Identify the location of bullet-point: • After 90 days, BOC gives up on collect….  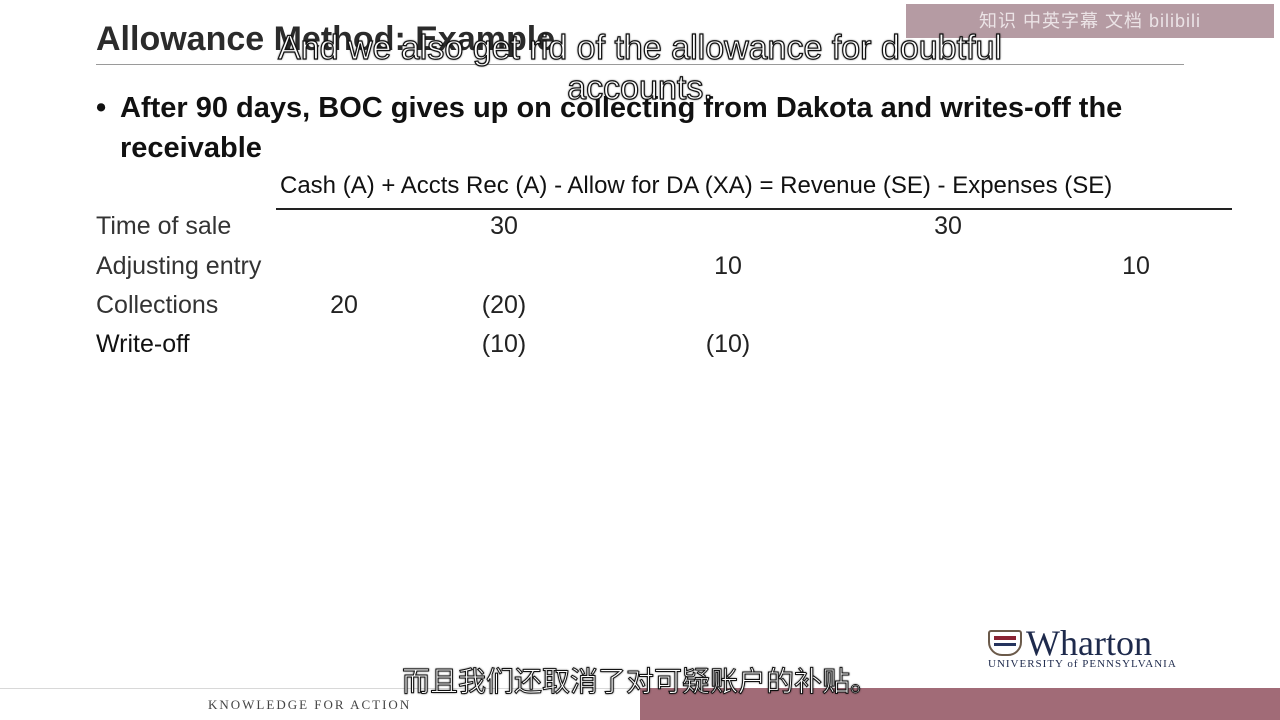
(656, 128).